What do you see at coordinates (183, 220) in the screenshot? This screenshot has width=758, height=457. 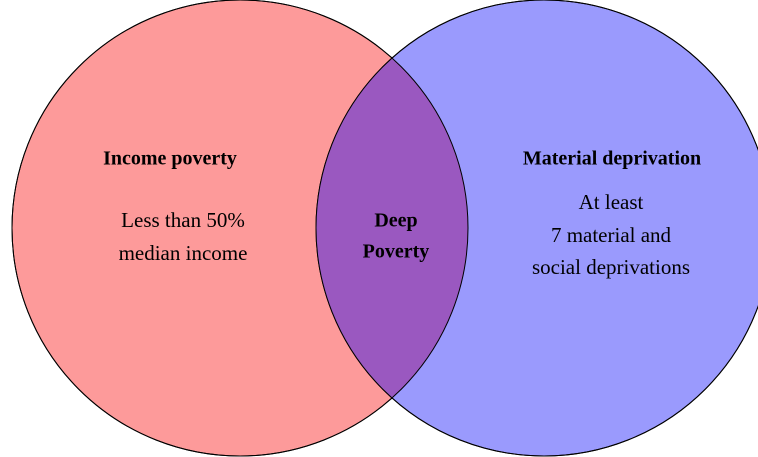 I see `left-text: Less than 50%` at bounding box center [183, 220].